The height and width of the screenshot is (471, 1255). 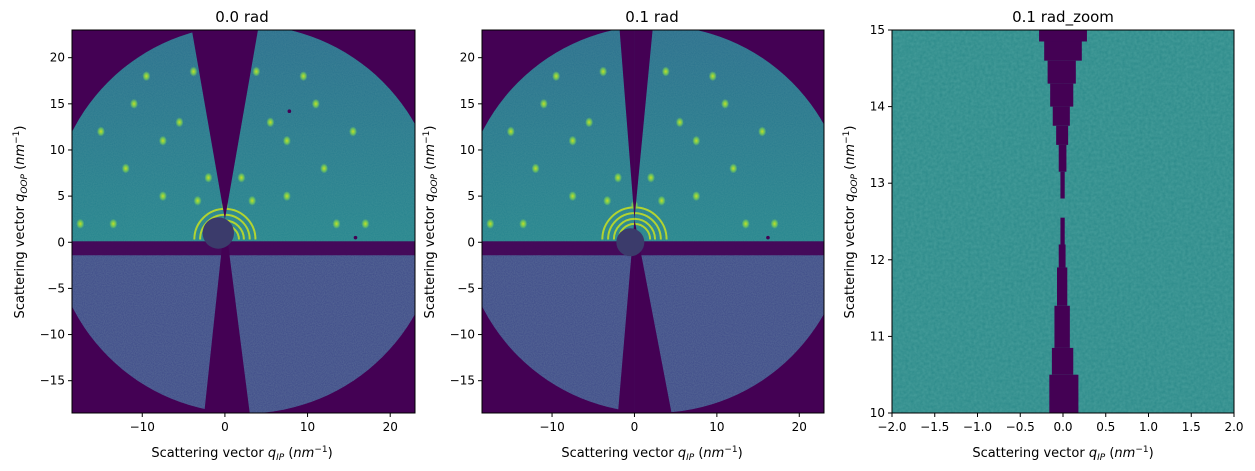 What do you see at coordinates (977, 427) in the screenshot?
I see `x-tick-label: −1.0` at bounding box center [977, 427].